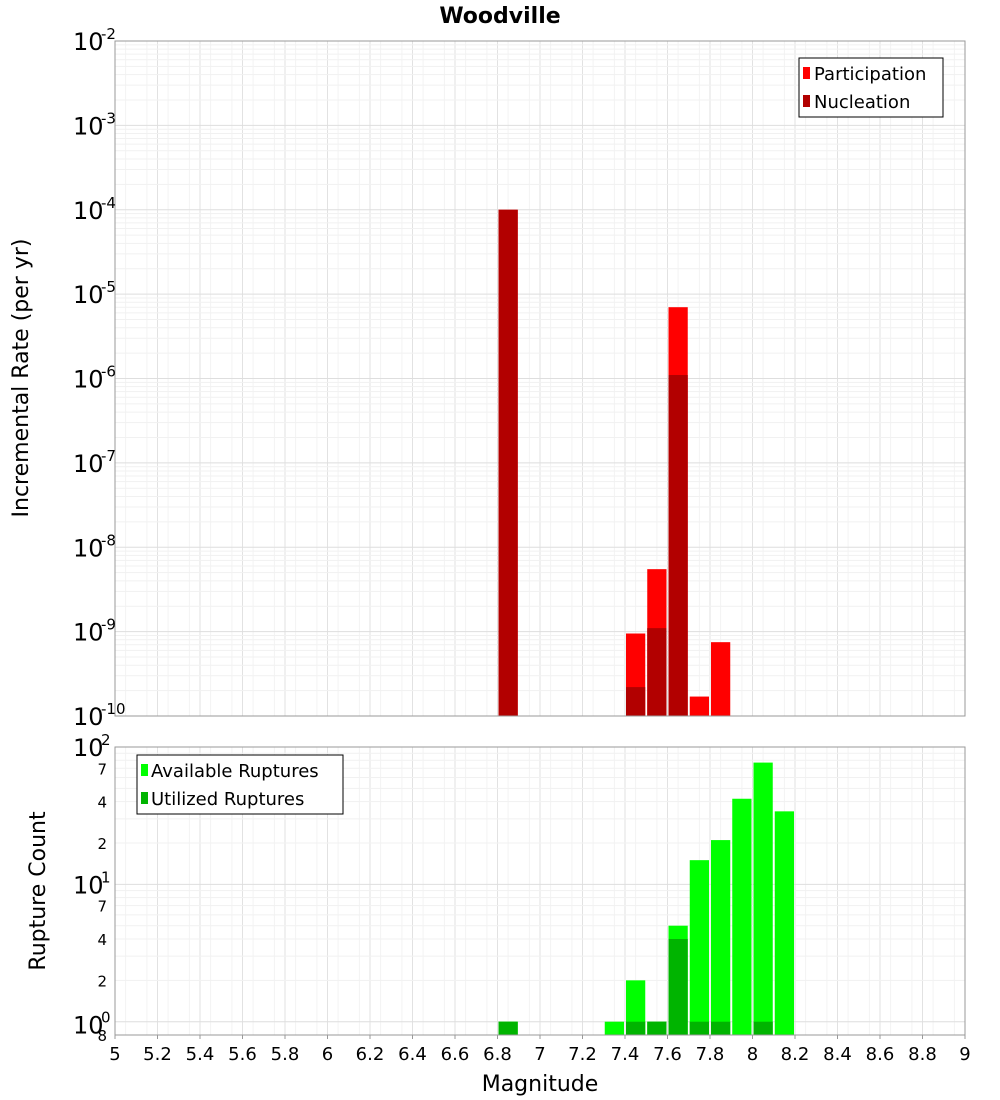  Describe the element at coordinates (614, 462) in the screenshot. I see `top-bars` at that location.